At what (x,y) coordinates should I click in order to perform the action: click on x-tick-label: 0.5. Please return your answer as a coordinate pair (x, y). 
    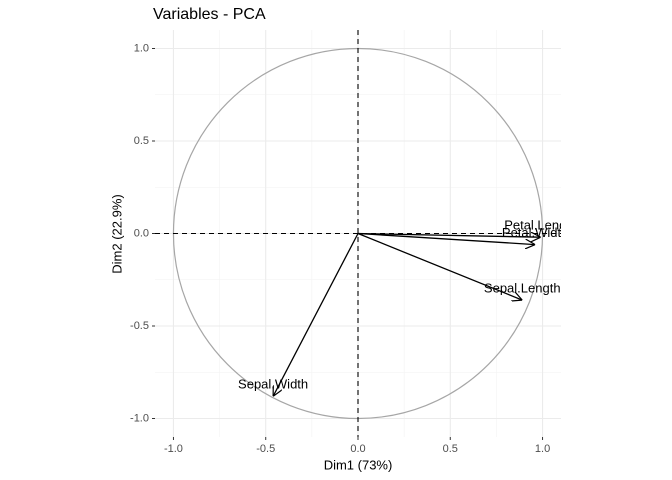
    Looking at the image, I should click on (450, 449).